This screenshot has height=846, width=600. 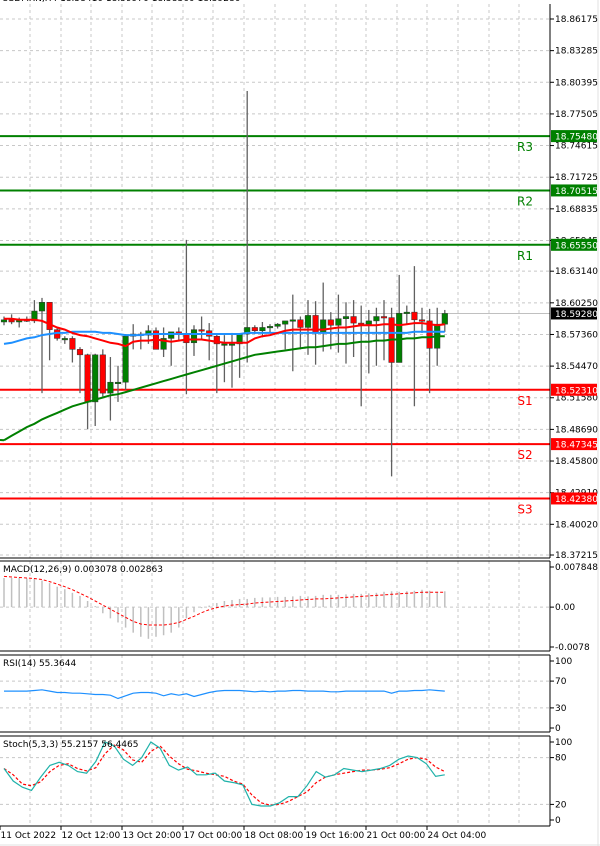 I want to click on rsi-tick-30: 30, so click(x=561, y=709).